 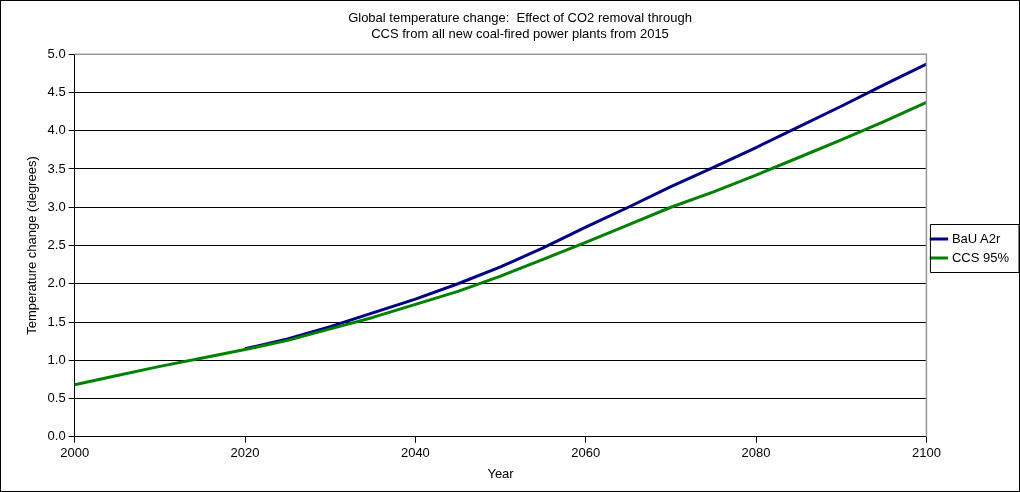 What do you see at coordinates (415, 453) in the screenshot?
I see `x-tick-label: 2040` at bounding box center [415, 453].